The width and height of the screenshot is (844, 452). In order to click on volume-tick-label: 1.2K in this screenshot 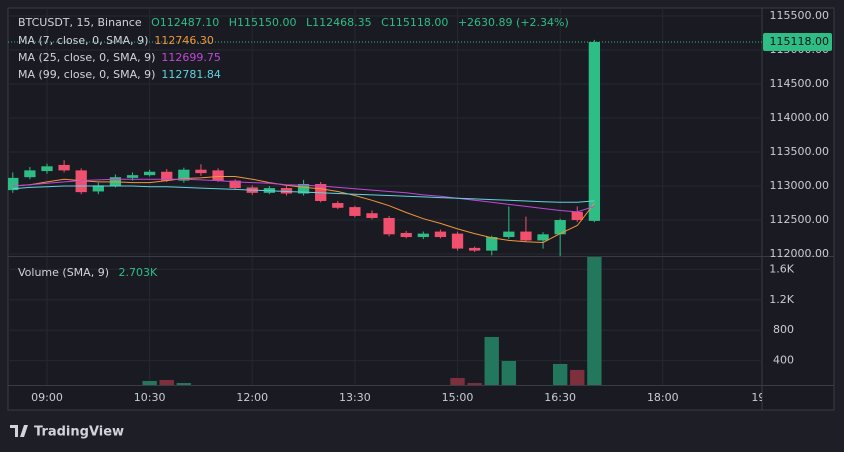, I will do `click(781, 299)`.